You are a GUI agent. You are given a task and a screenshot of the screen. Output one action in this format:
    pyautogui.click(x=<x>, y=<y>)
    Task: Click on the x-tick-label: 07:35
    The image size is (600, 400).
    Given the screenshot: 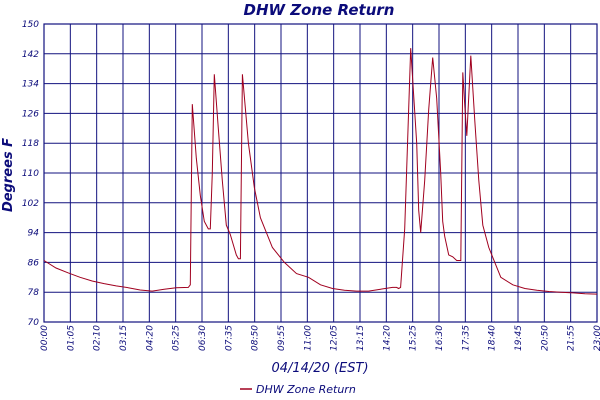 What is the action you would take?
    pyautogui.click(x=229, y=338)
    